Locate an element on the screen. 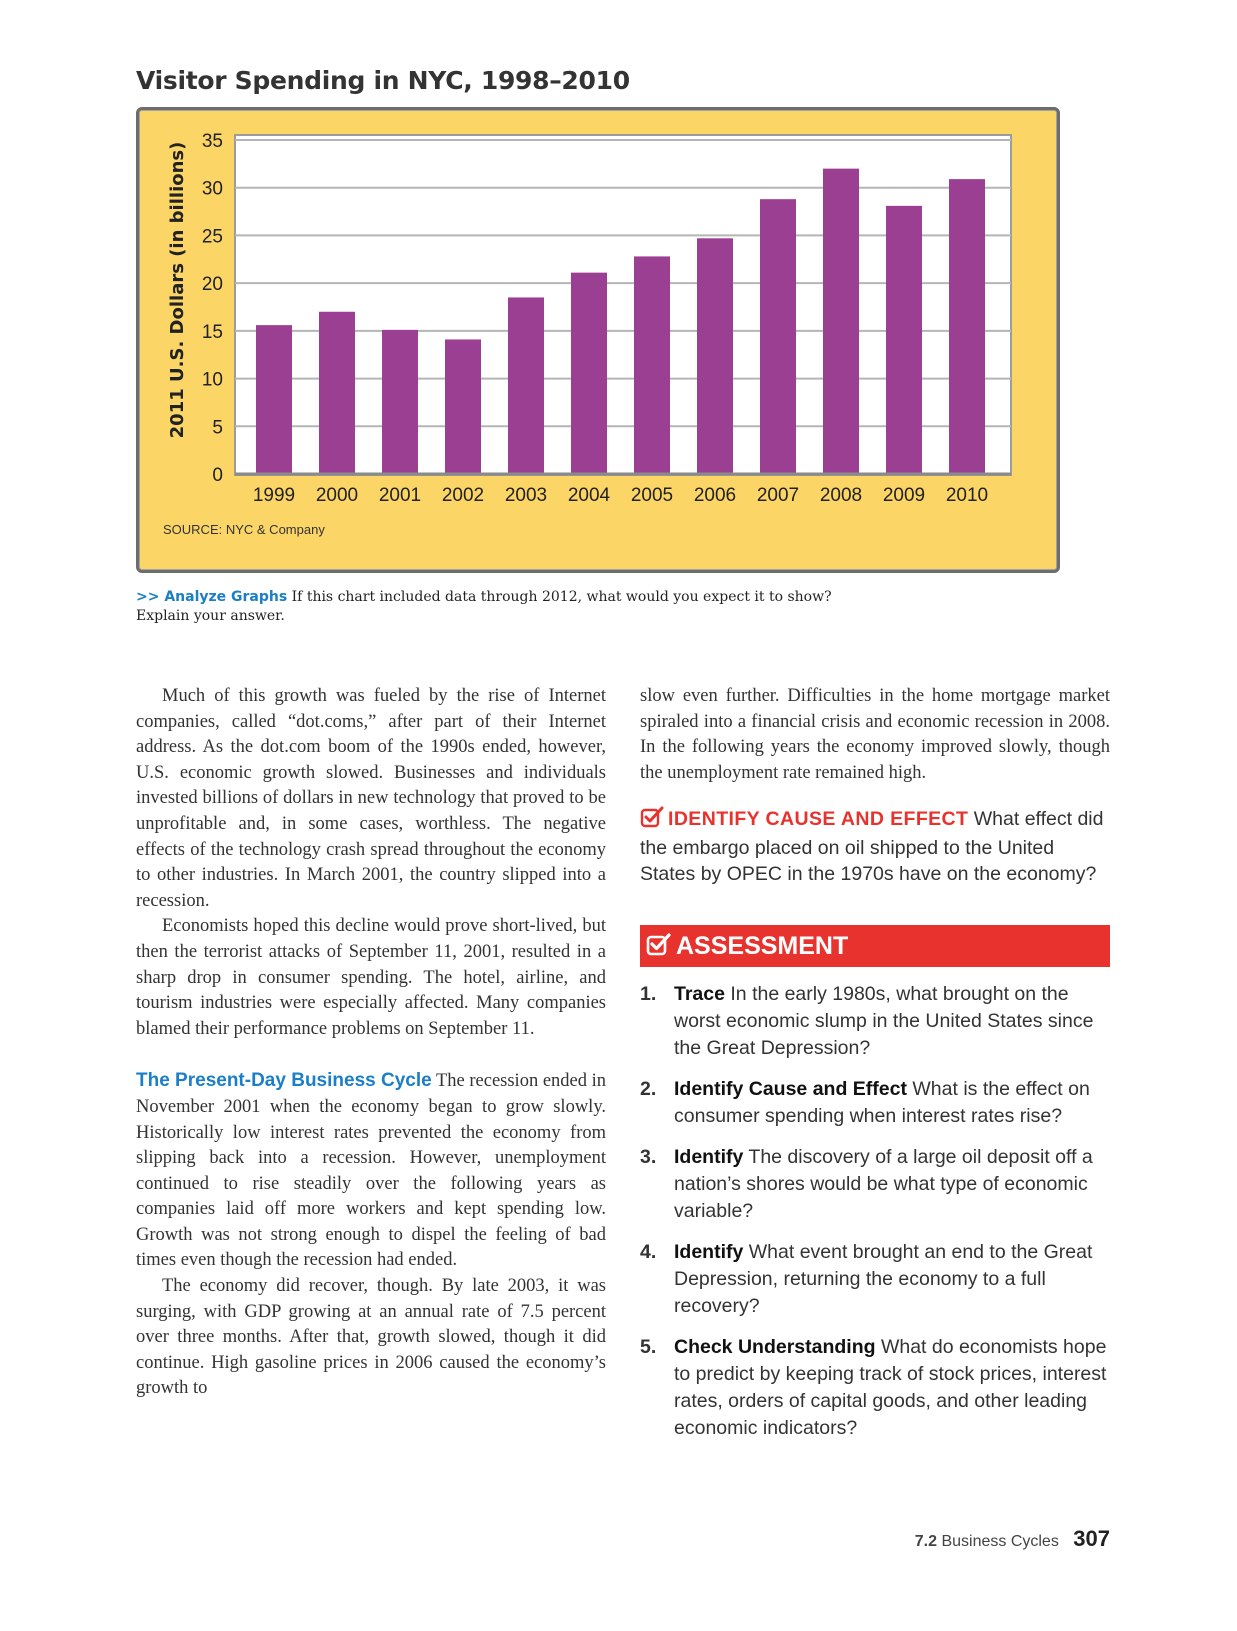  item-label: Identify Cause and Effect is located at coordinates (790, 1089).